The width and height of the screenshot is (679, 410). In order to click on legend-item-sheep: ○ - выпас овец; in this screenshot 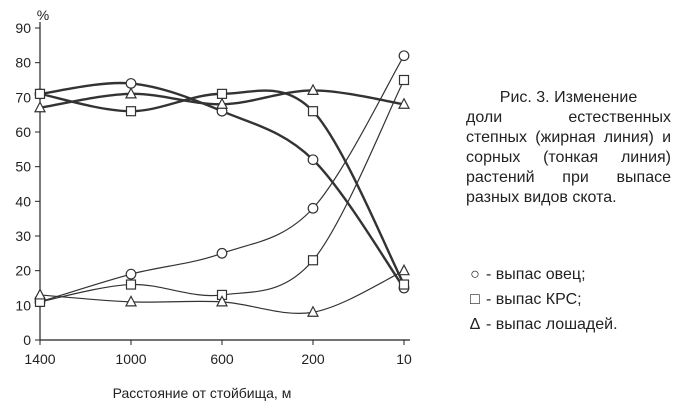, I will do `click(542, 274)`.